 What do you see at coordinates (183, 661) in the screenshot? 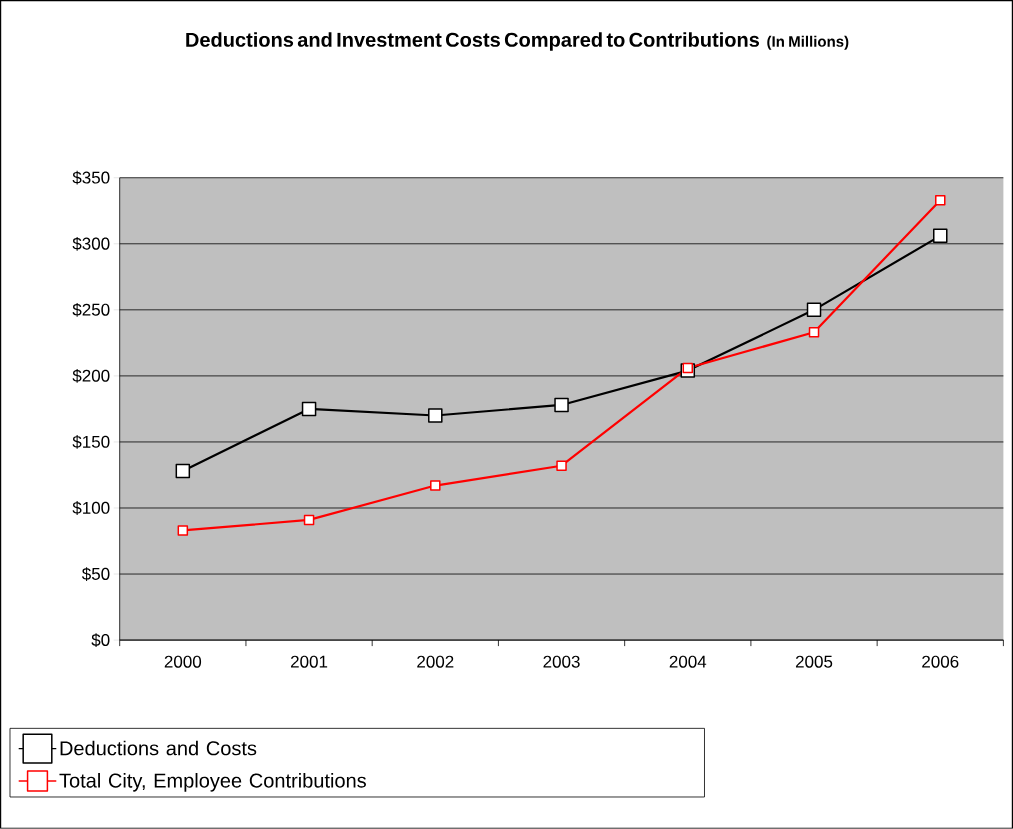
I see `x-tick-label: 2000` at bounding box center [183, 661].